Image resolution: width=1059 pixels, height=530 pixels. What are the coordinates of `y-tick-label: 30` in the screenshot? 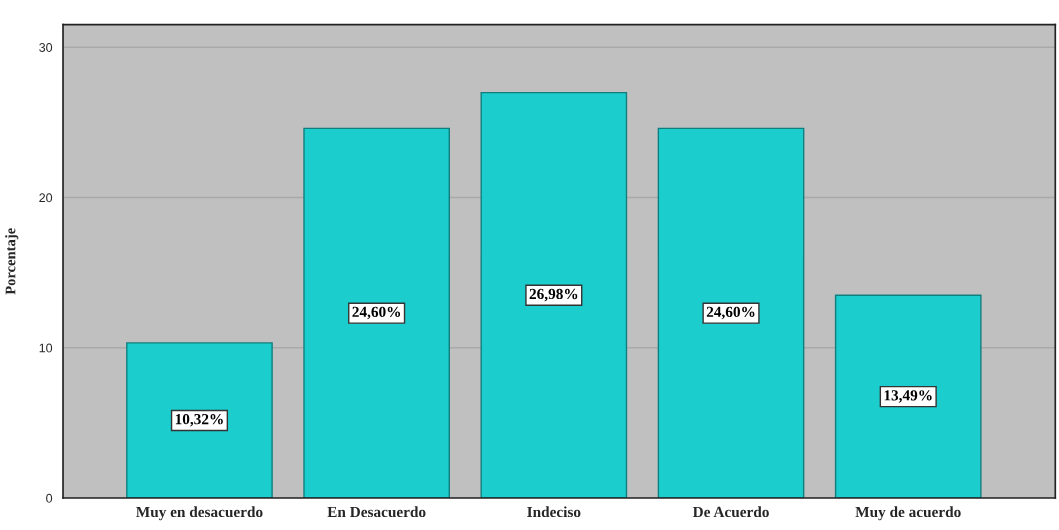 It's located at (46, 47).